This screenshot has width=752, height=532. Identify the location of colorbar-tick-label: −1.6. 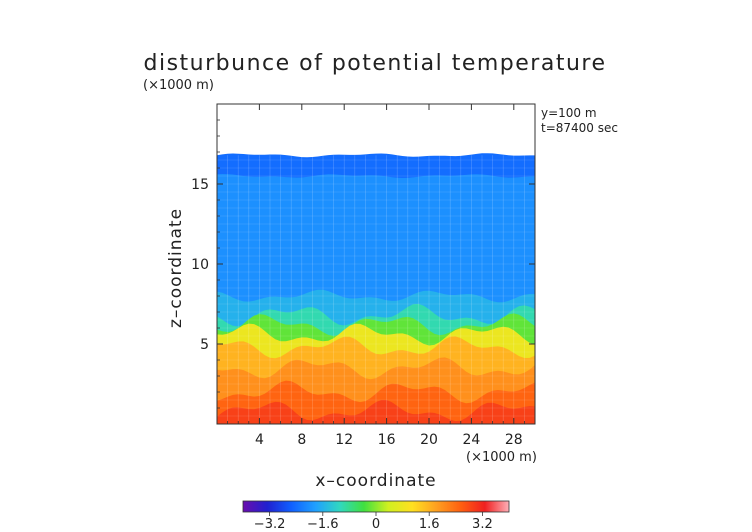
(323, 524).